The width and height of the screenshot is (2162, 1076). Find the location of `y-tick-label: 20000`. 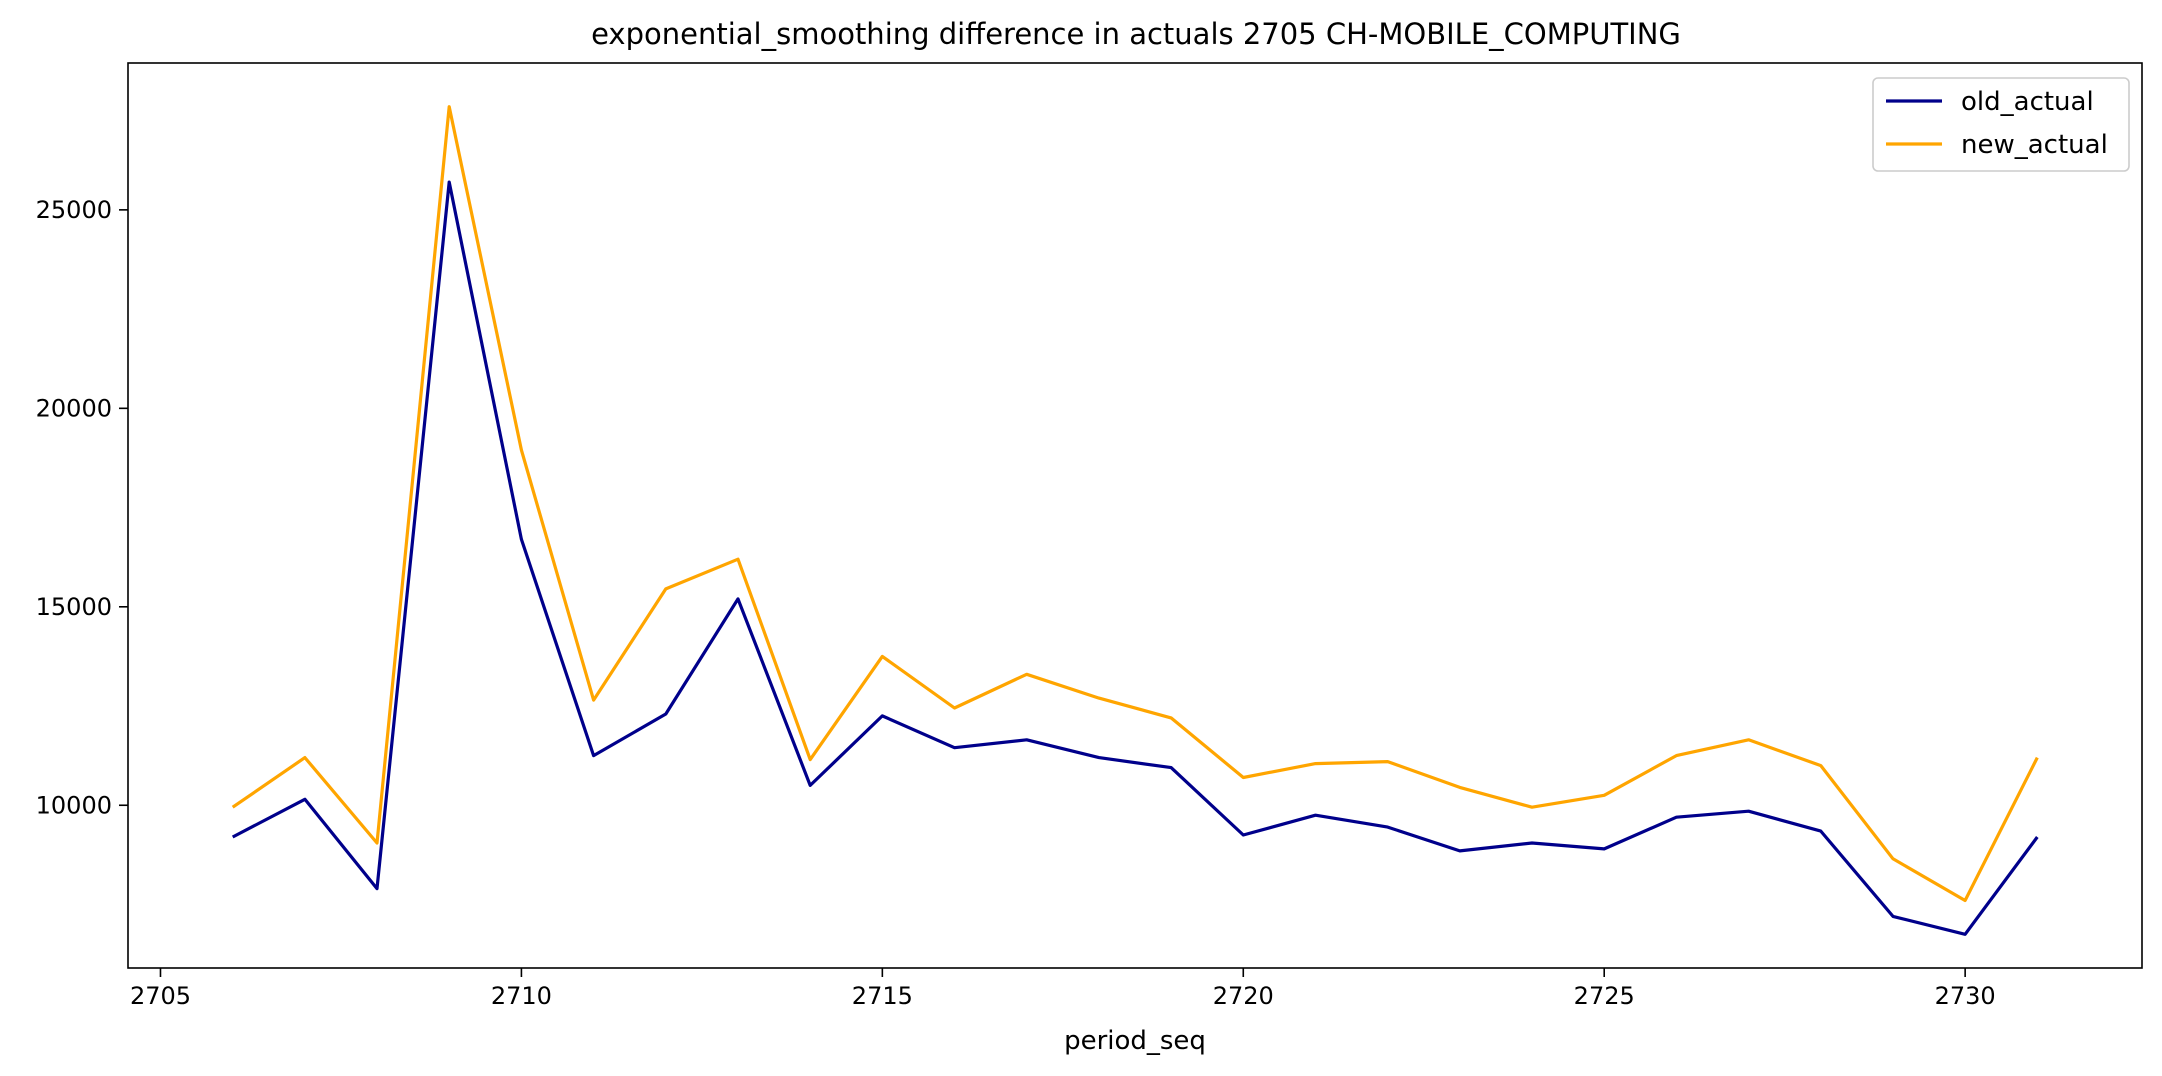

y-tick-label: 20000 is located at coordinates (74, 408).